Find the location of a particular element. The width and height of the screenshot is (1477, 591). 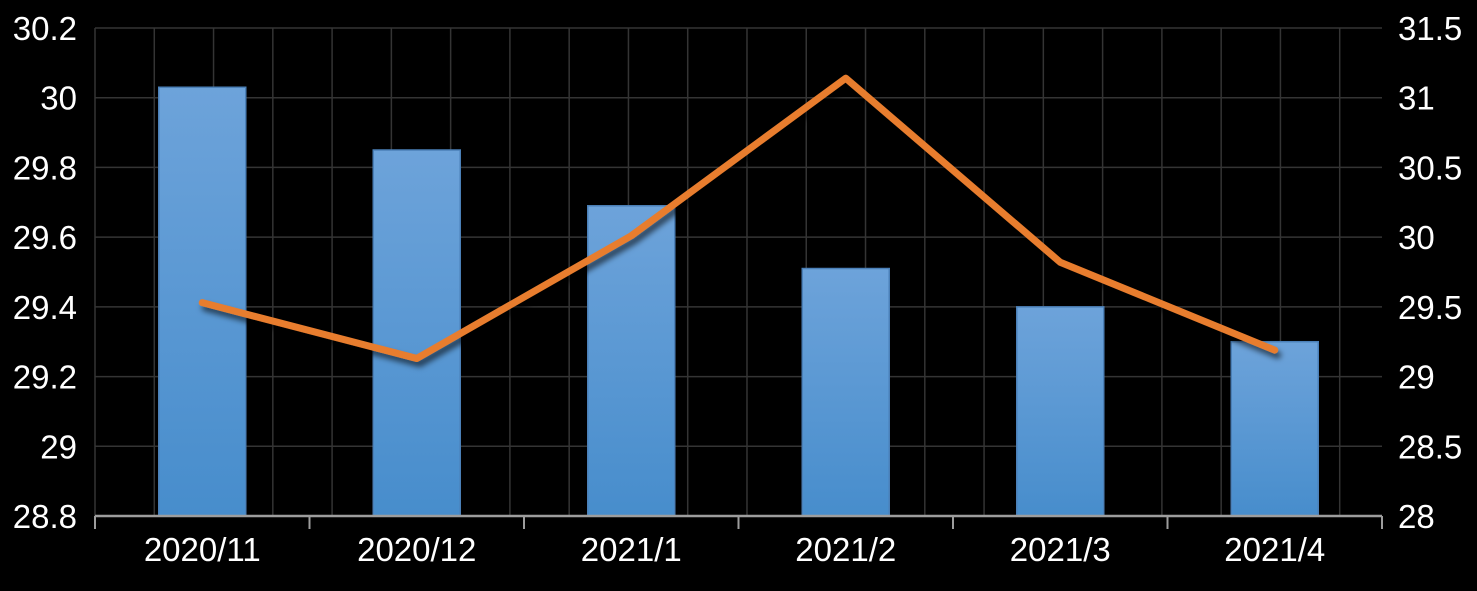

y-axis-left-label: 29.2 is located at coordinates (45, 377).